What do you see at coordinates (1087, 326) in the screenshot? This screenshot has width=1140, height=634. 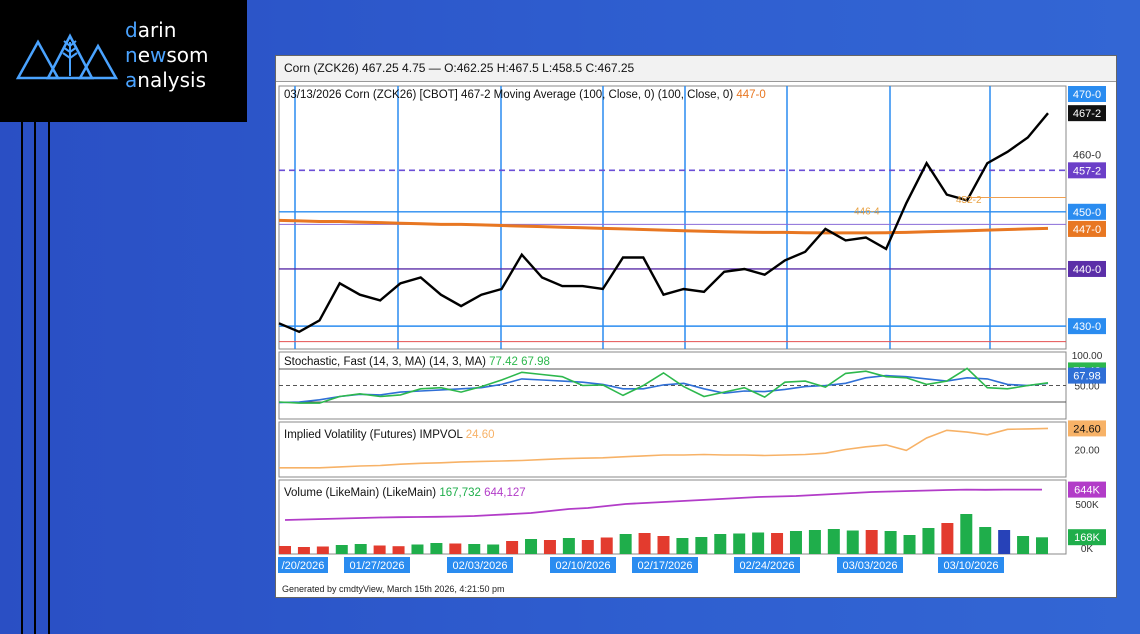 I see `price-label-430-0-bg` at bounding box center [1087, 326].